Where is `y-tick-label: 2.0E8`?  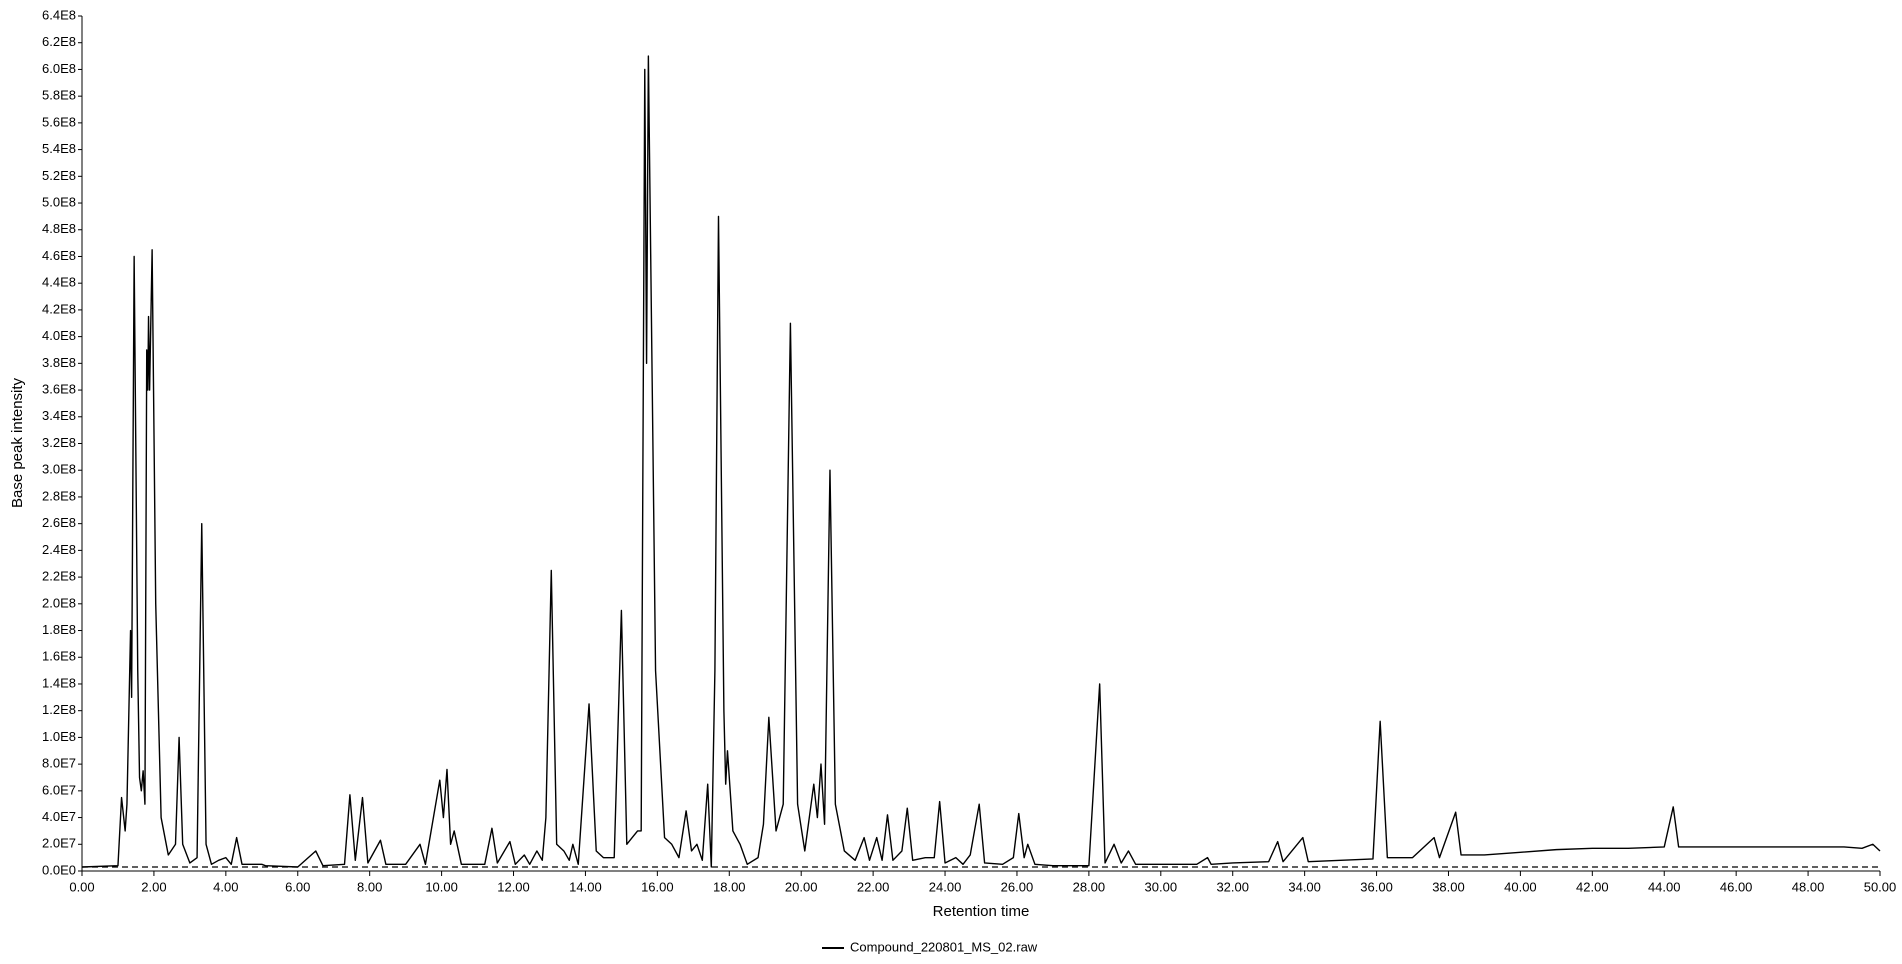
y-tick-label: 2.0E8 is located at coordinates (59, 602).